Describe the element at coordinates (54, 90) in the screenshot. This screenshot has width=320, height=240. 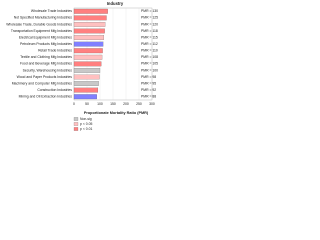
I see `y-tick-label: Construction Industries` at that location.